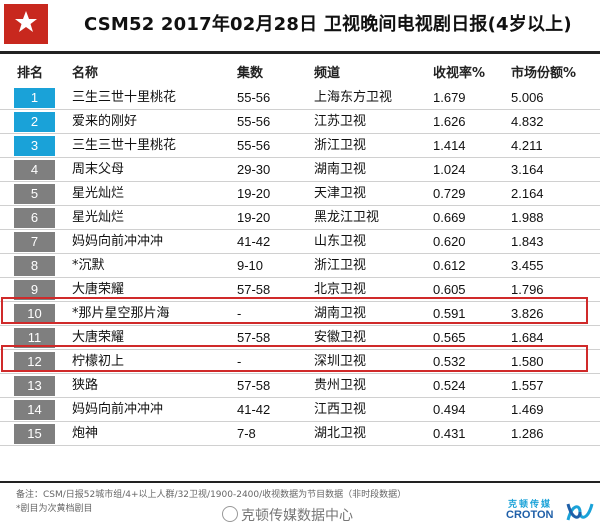 This screenshot has width=600, height=530. Describe the element at coordinates (340, 265) in the screenshot. I see `channel-cell: 浙江卫视` at that location.